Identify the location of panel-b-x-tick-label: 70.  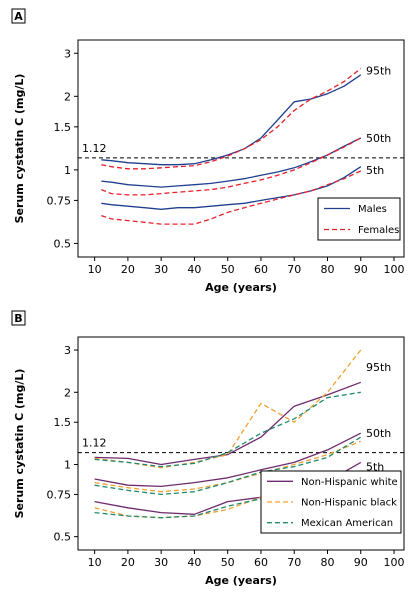
(294, 562).